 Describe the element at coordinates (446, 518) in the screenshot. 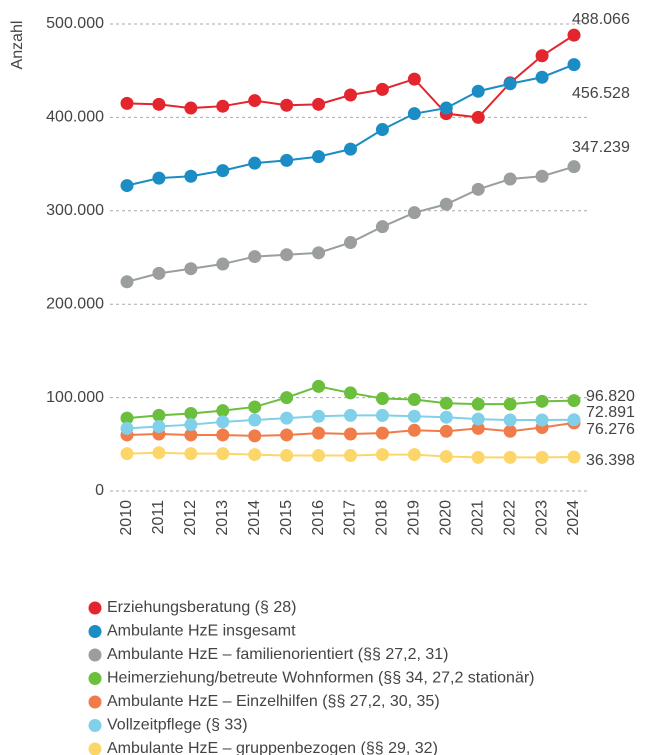

I see `x-tick-label: 2020` at that location.